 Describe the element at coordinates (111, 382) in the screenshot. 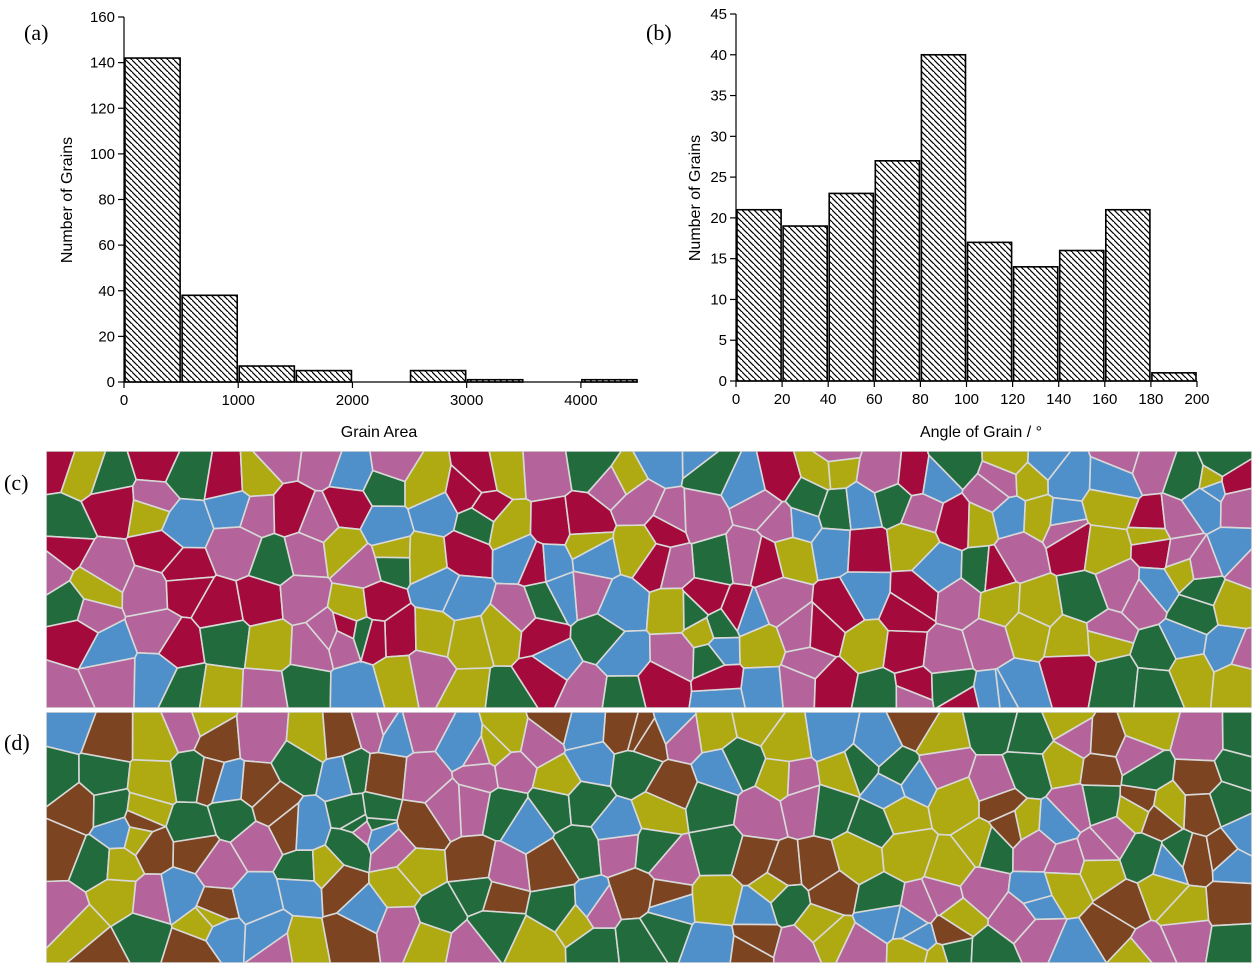

I see `y-tick-label: 0` at that location.